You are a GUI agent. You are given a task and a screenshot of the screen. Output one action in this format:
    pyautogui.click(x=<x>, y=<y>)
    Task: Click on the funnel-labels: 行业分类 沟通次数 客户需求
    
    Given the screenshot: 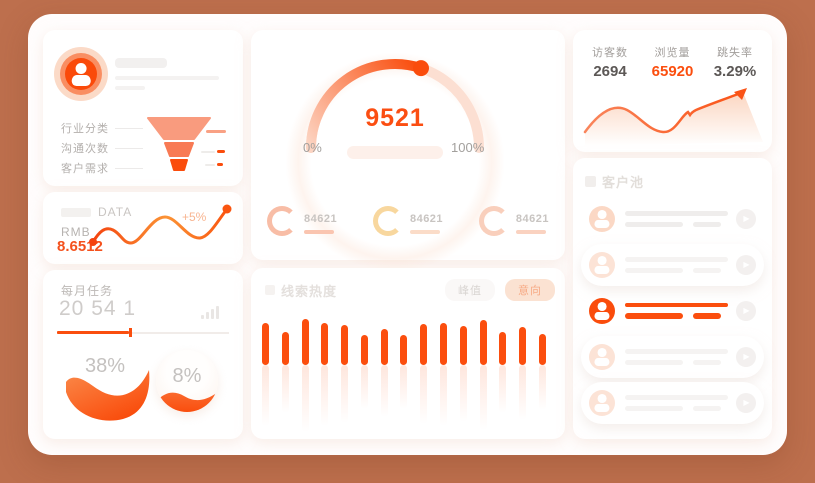 What is the action you would take?
    pyautogui.click(x=102, y=148)
    